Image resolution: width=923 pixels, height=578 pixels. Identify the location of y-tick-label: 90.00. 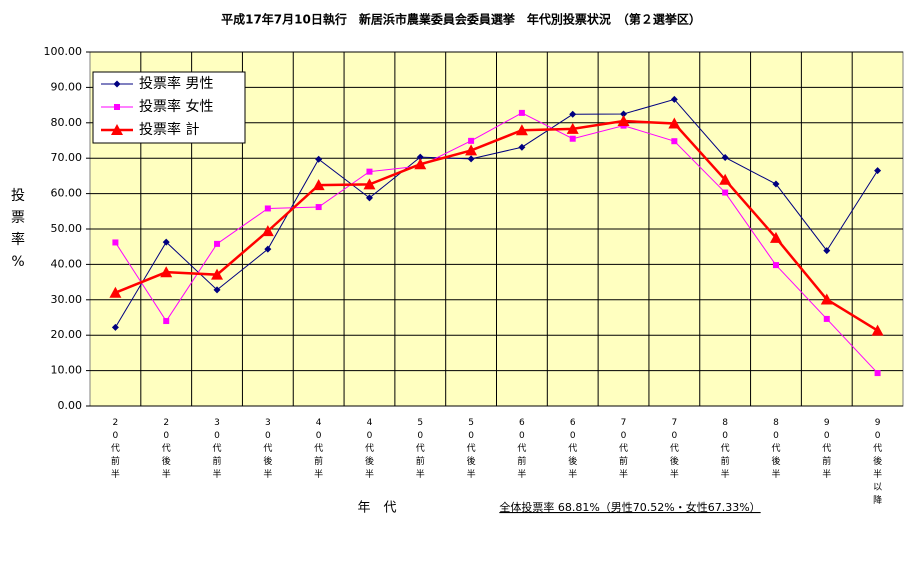
(67, 86).